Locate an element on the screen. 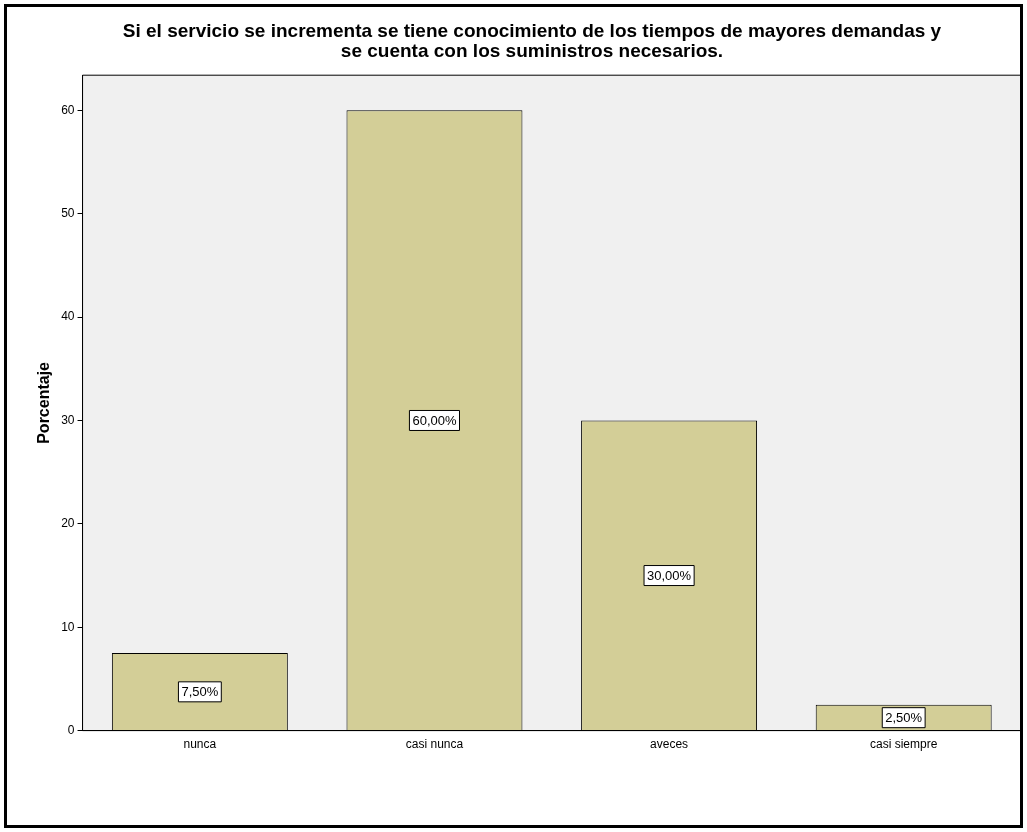 The image size is (1027, 832). x-tick-label: aveces is located at coordinates (669, 744).